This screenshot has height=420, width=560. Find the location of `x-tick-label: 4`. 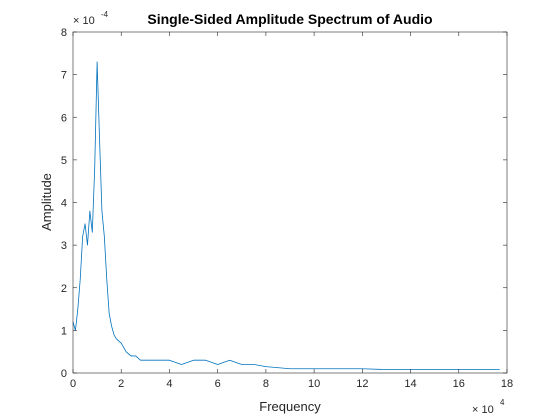

x-tick-label: 4 is located at coordinates (169, 384).